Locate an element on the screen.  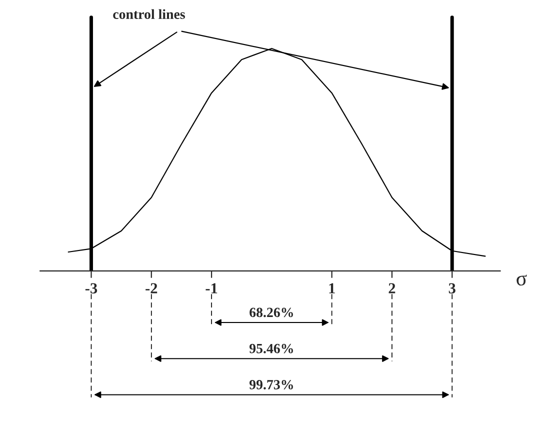
text: 68.26% is located at coordinates (271, 313).